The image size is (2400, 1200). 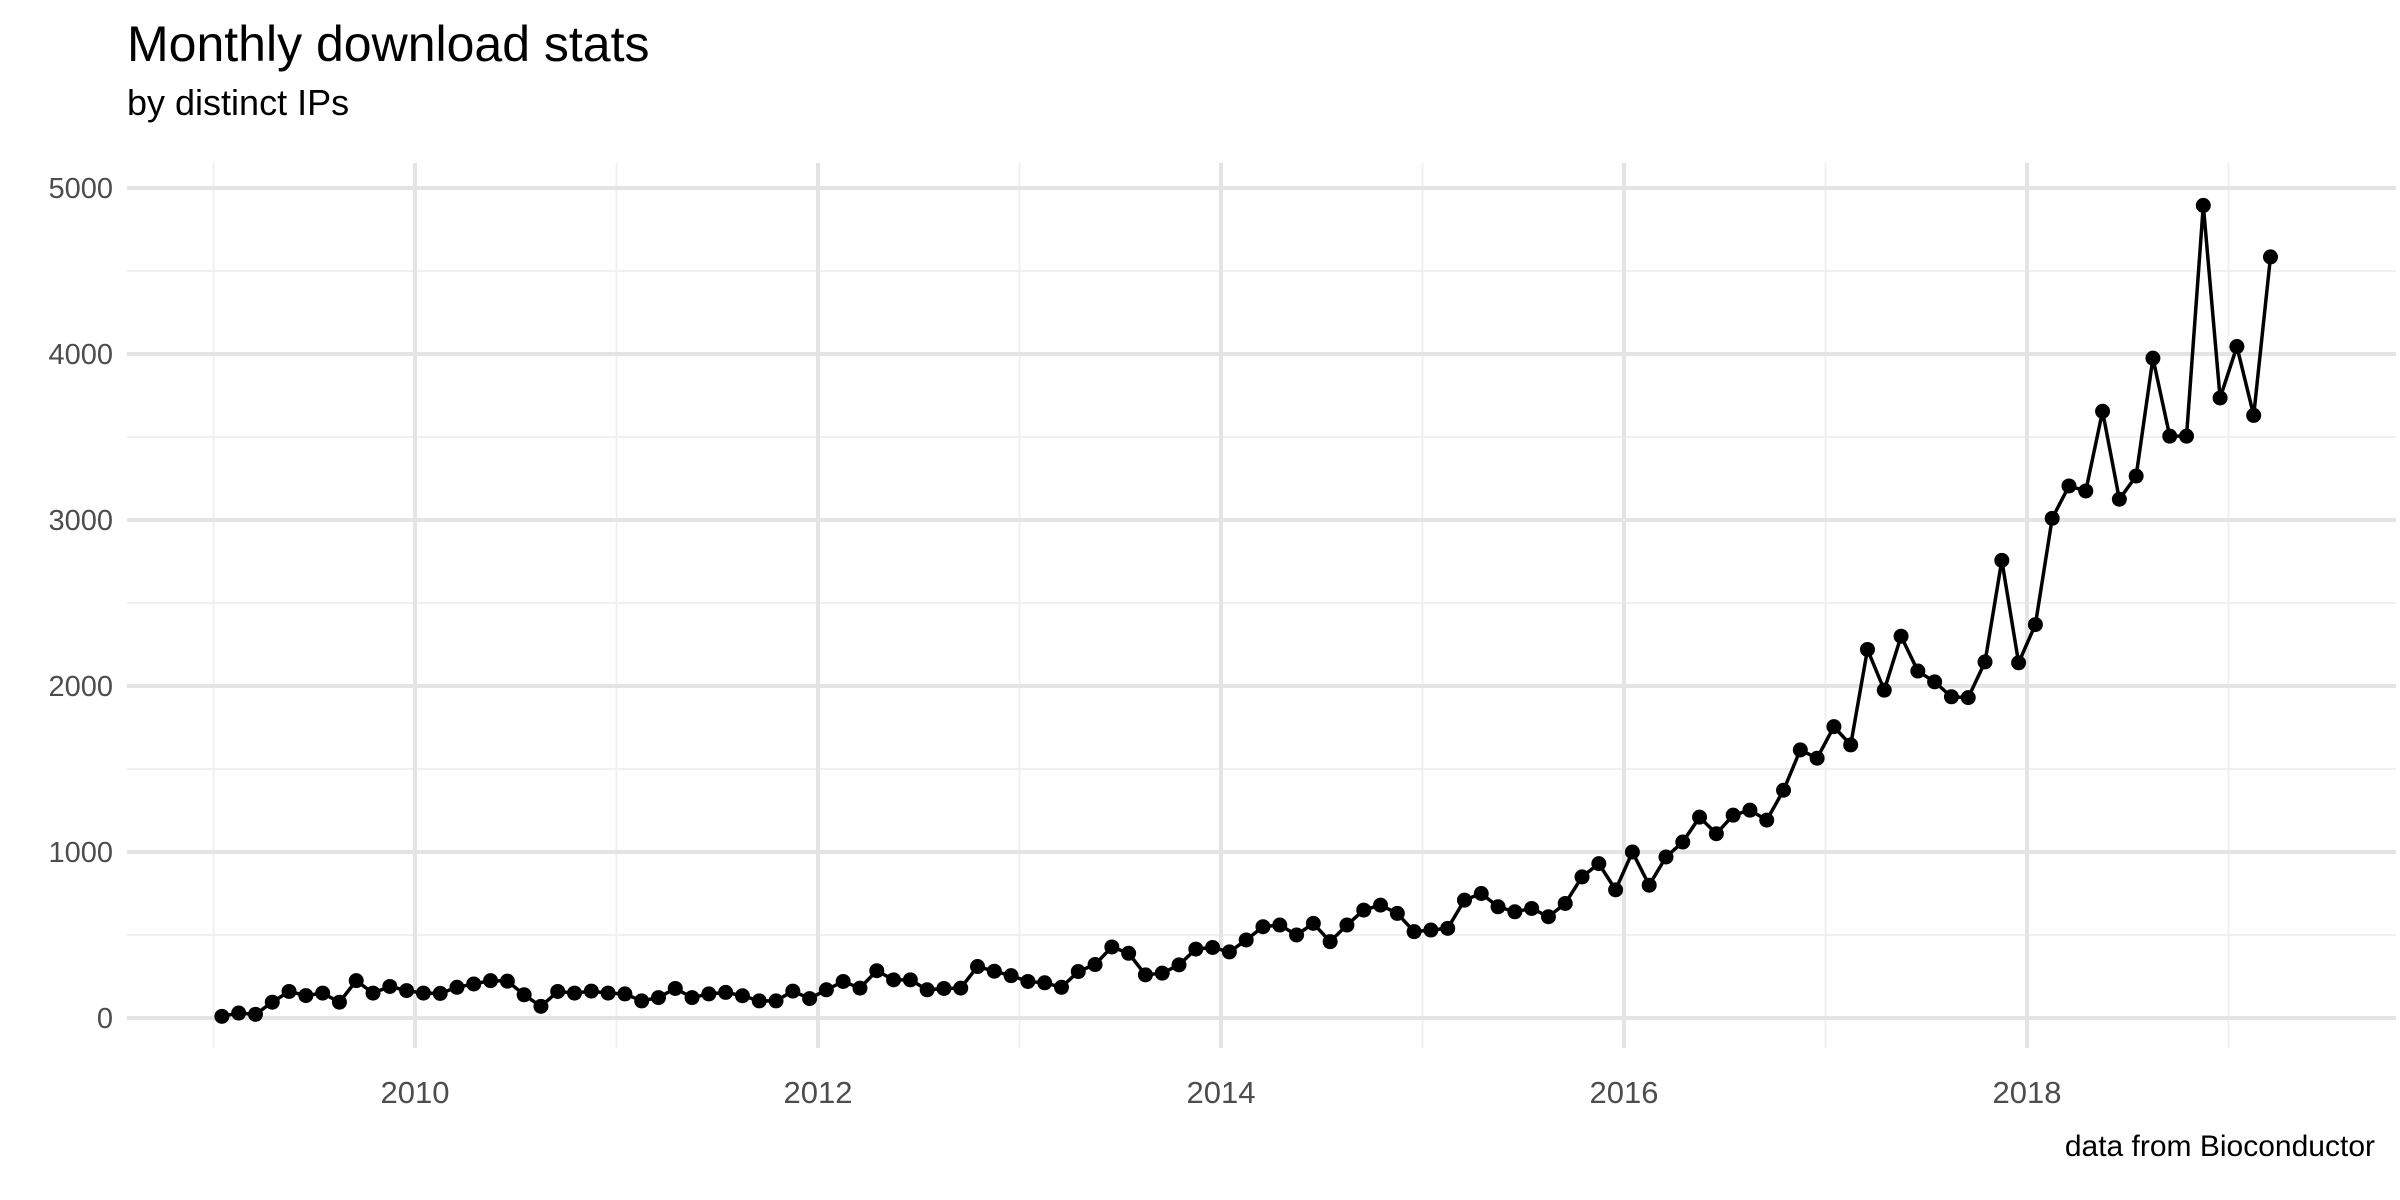 What do you see at coordinates (80, 355) in the screenshot?
I see `y-axis-tick-label: 4000` at bounding box center [80, 355].